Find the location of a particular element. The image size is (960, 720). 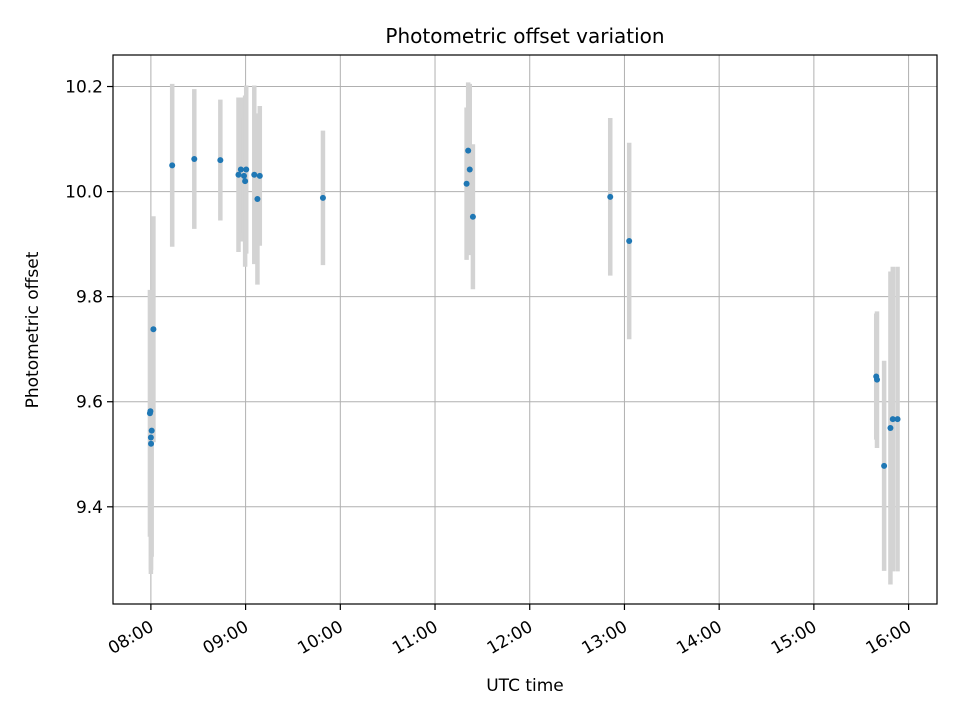

y-axis-ticks: 9.4 9.6 9.8 10.0 10.2 is located at coordinates (89, 298).